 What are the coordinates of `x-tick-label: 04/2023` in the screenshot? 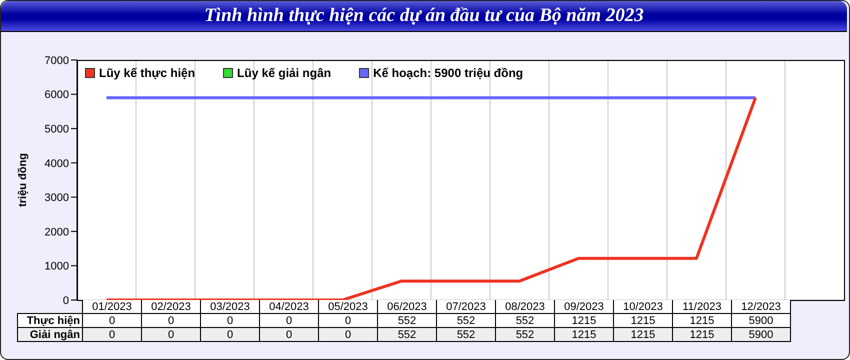 It's located at (289, 307).